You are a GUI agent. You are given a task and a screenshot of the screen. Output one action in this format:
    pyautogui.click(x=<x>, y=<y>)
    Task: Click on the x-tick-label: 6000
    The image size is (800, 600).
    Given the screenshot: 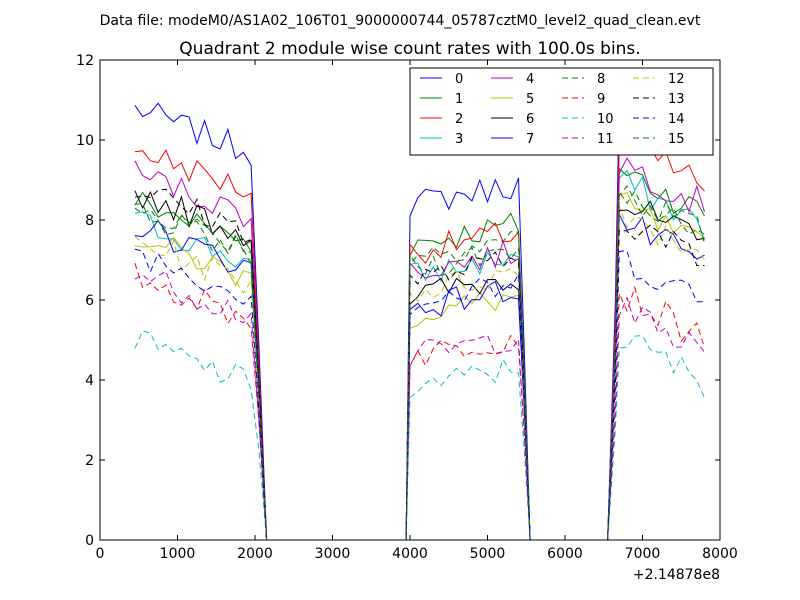 What is the action you would take?
    pyautogui.click(x=565, y=554)
    